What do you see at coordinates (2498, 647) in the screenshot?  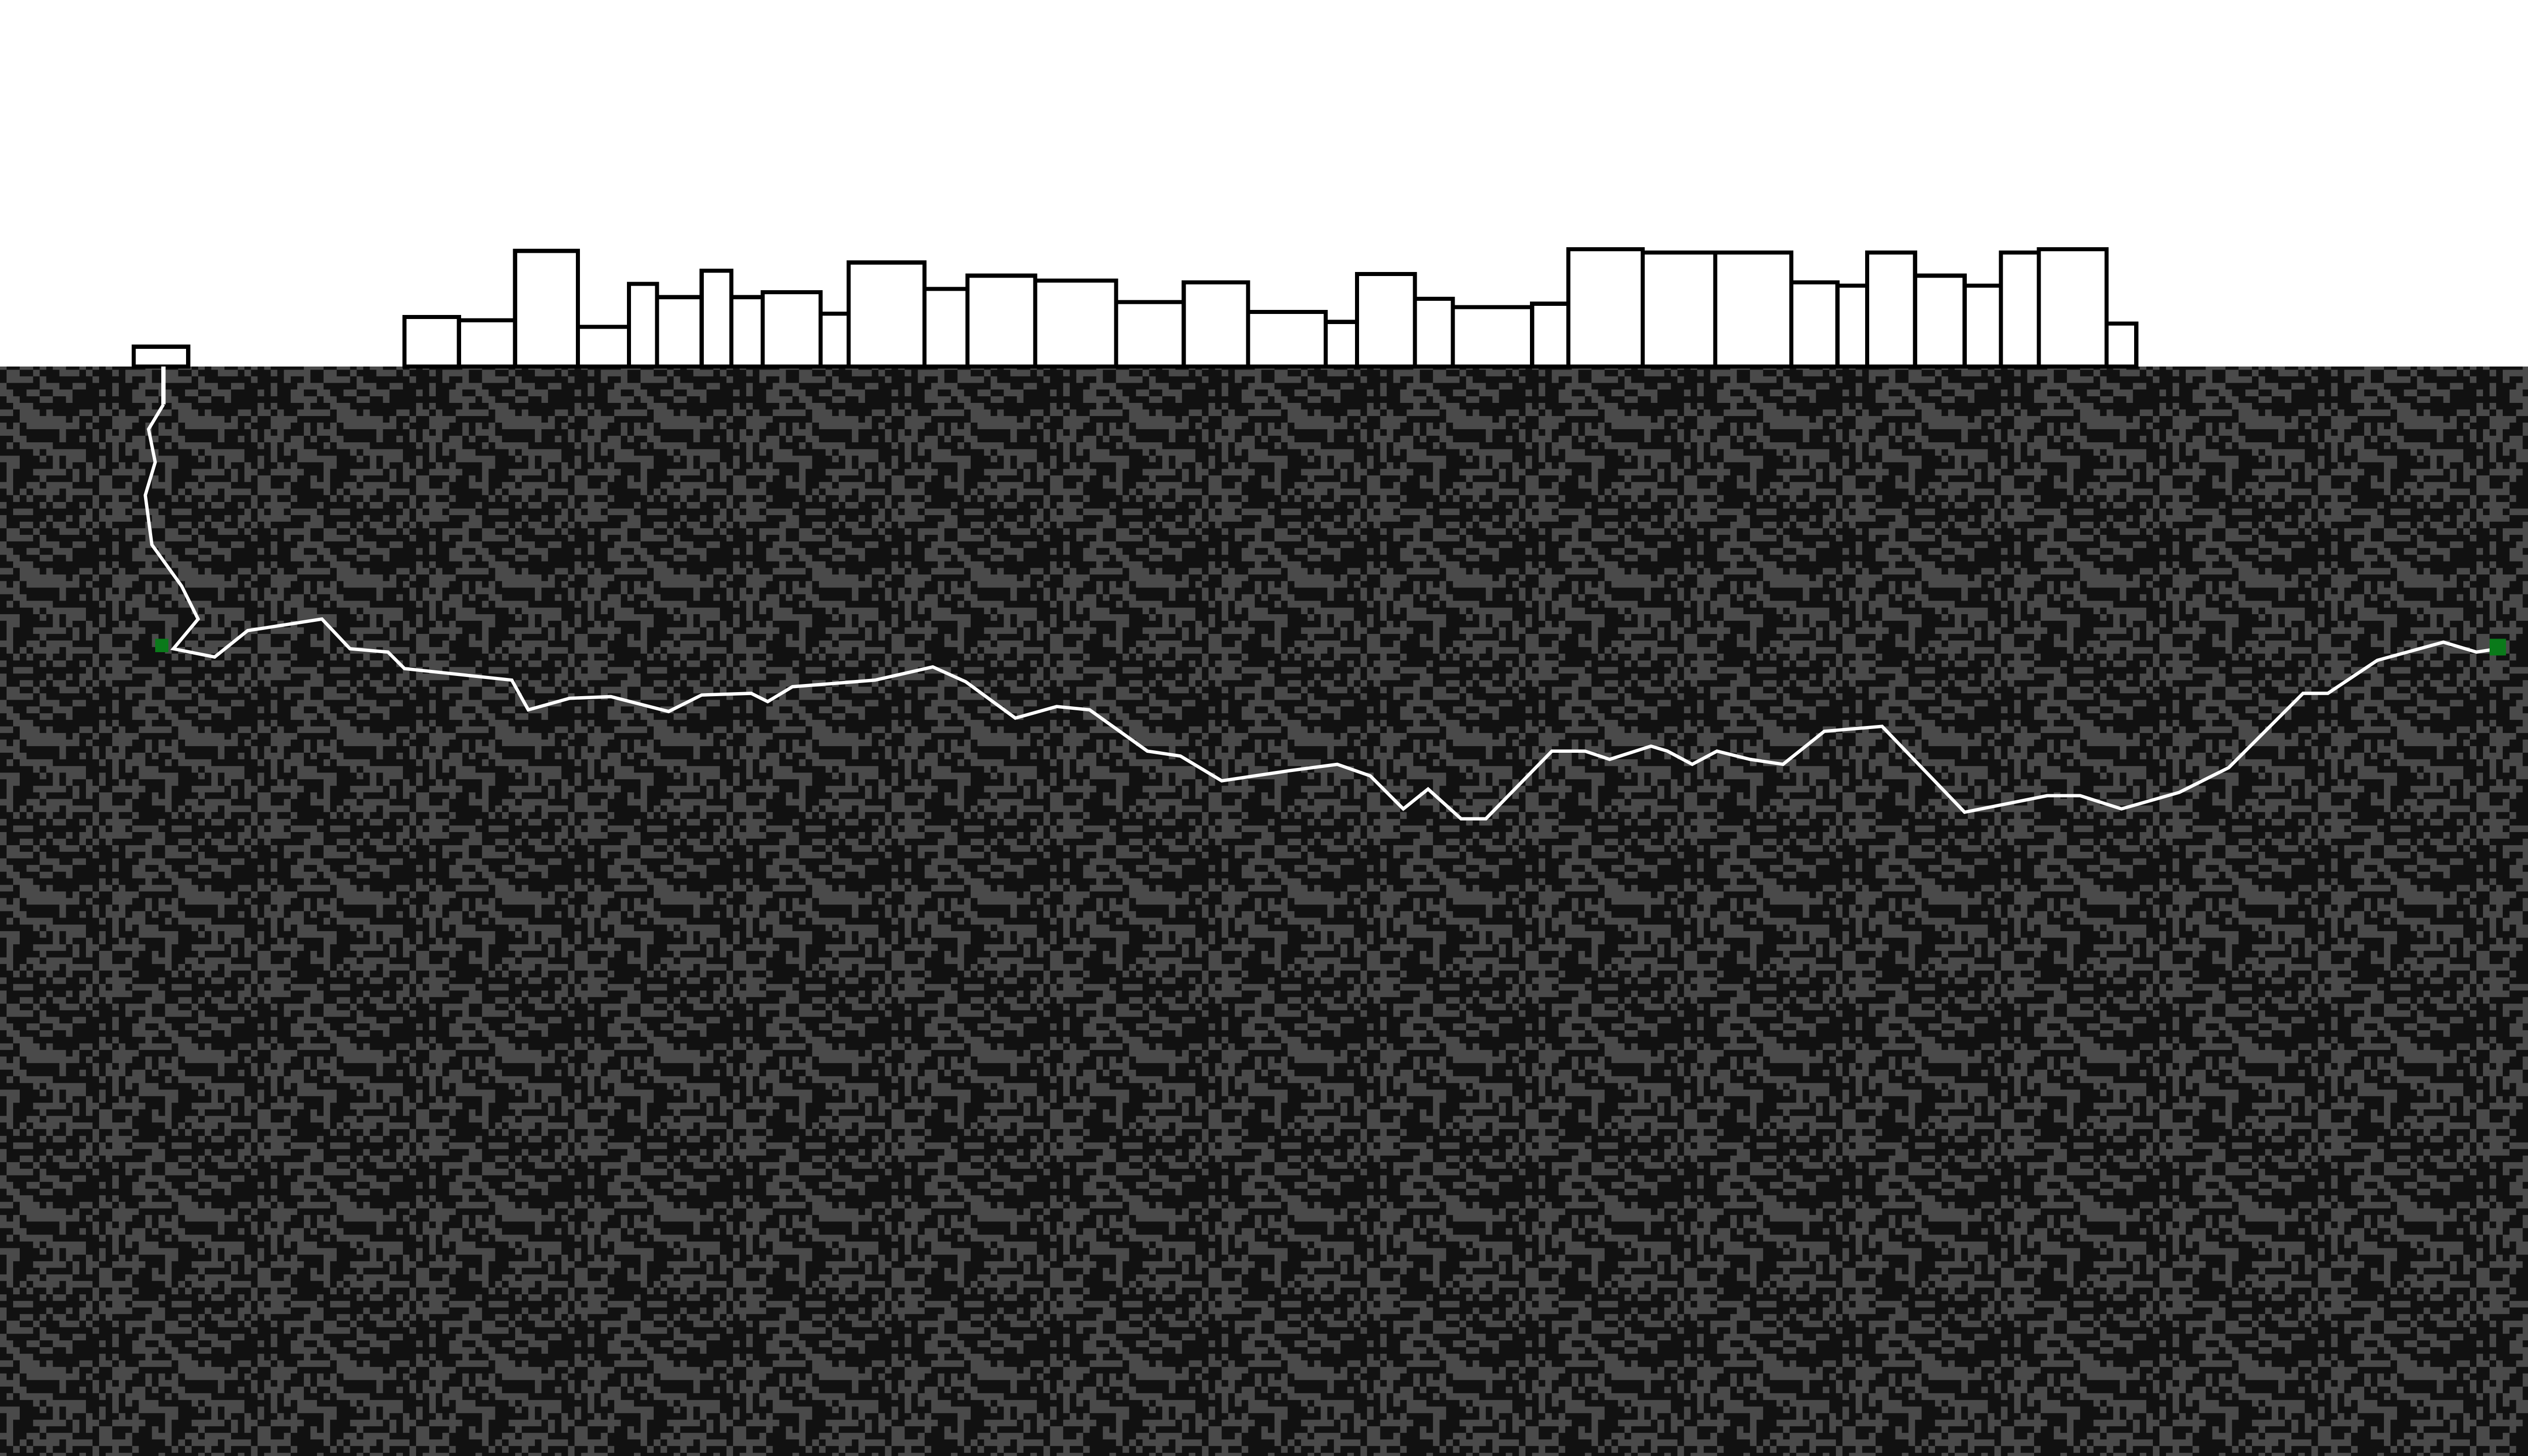 I see `end-marker` at bounding box center [2498, 647].